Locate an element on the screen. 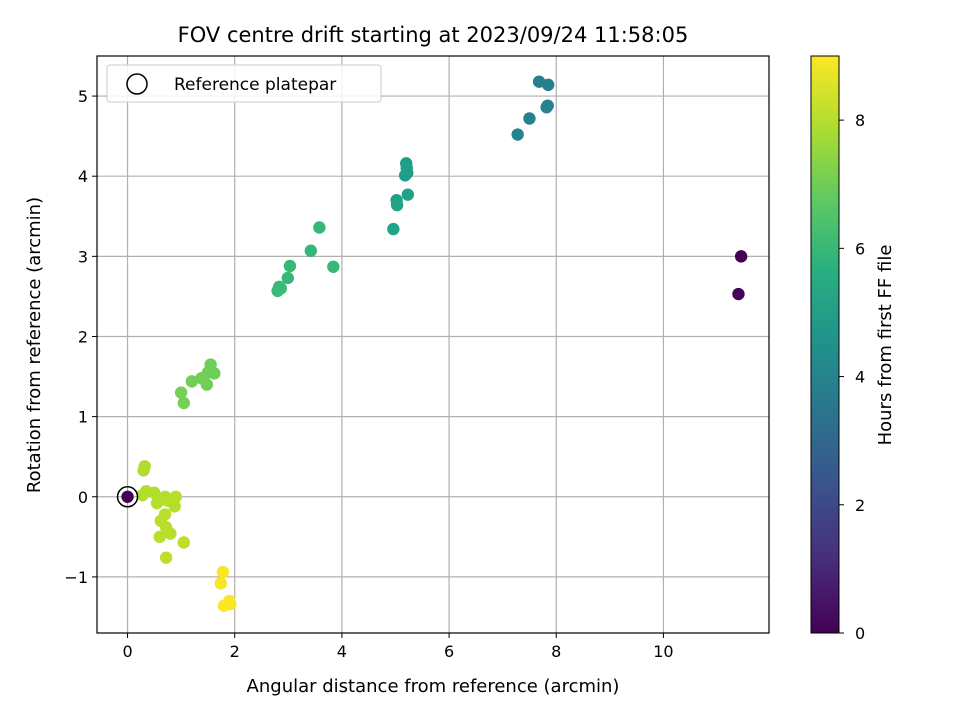 The width and height of the screenshot is (960, 720). y-tick-label: 5 is located at coordinates (83, 96).